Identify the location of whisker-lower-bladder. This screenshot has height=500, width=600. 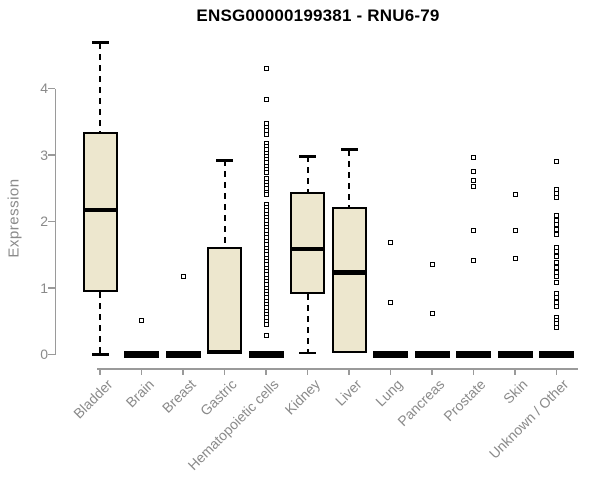
(100, 323).